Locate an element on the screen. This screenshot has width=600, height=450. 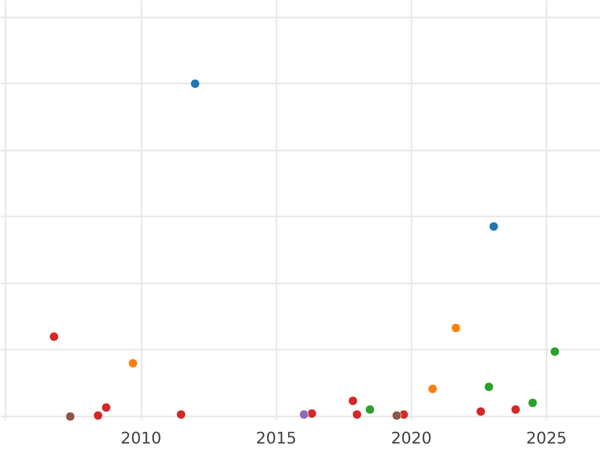
x-tick-label: 2025 is located at coordinates (546, 438).